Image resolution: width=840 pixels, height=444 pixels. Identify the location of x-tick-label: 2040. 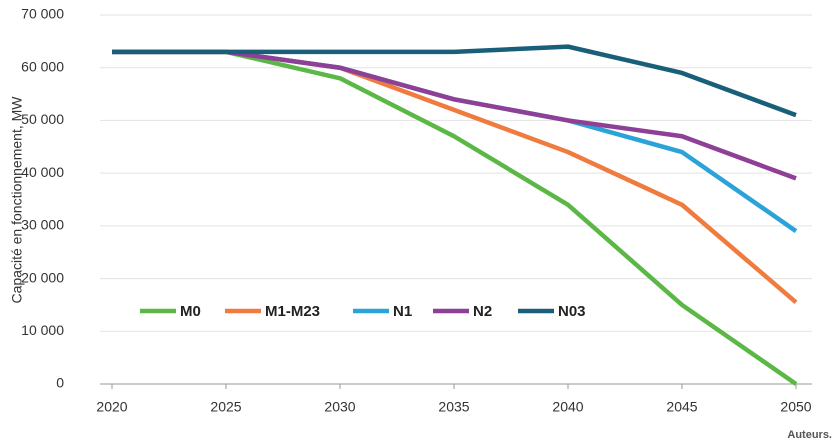
(567, 407).